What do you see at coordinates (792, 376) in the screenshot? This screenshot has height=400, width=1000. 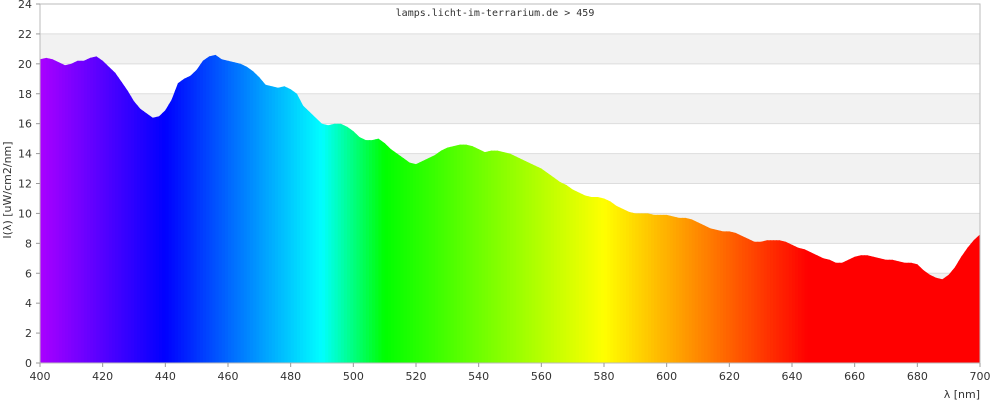 I see `x-tick-label: 640` at bounding box center [792, 376].